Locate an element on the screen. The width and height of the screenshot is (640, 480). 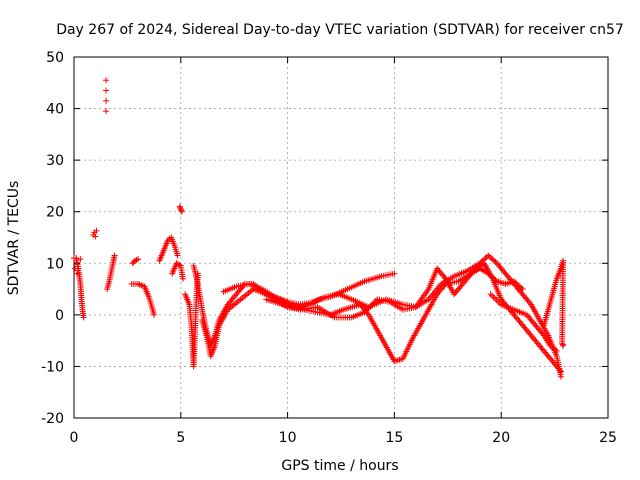
y-tick-label: 40 is located at coordinates (55, 110).